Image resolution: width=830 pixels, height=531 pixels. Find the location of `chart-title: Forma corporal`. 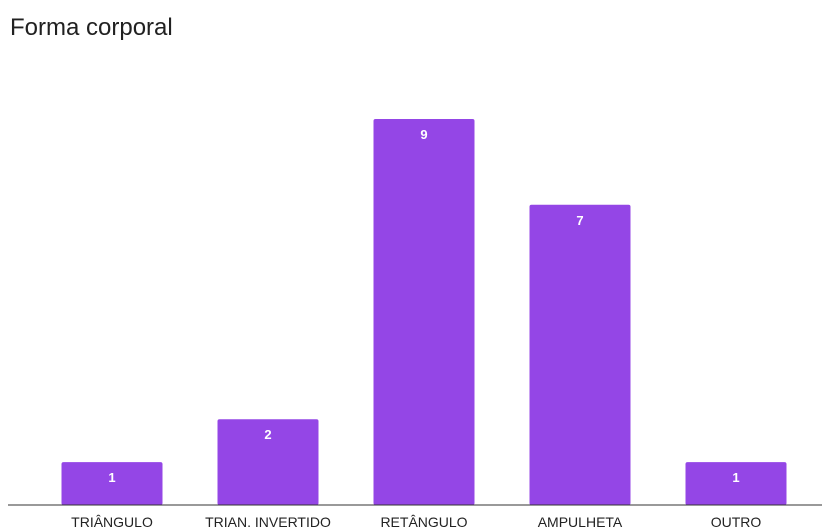

chart-title: Forma corporal is located at coordinates (91, 27).